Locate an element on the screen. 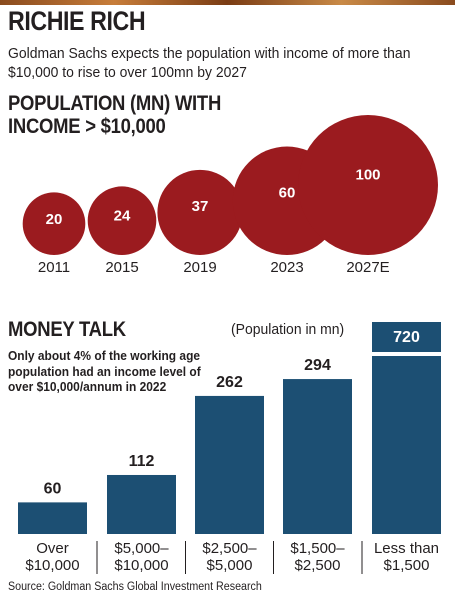 The width and height of the screenshot is (455, 604). bubble-value-label: 60 is located at coordinates (287, 193).